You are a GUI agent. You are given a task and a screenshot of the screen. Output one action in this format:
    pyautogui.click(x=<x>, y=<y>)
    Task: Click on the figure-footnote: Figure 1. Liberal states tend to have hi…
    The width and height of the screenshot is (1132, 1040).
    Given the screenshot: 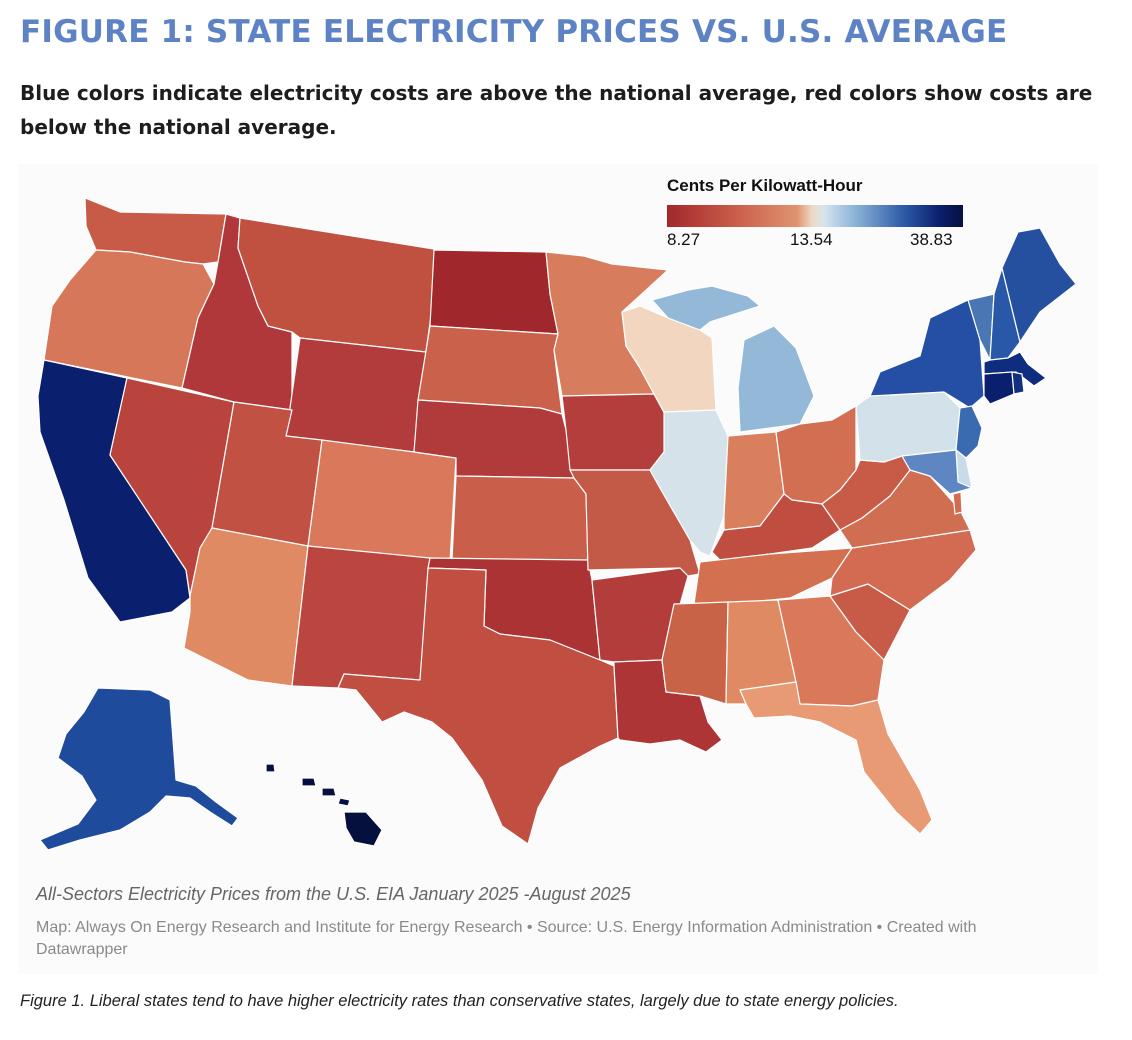 What is the action you would take?
    pyautogui.click(x=459, y=1001)
    